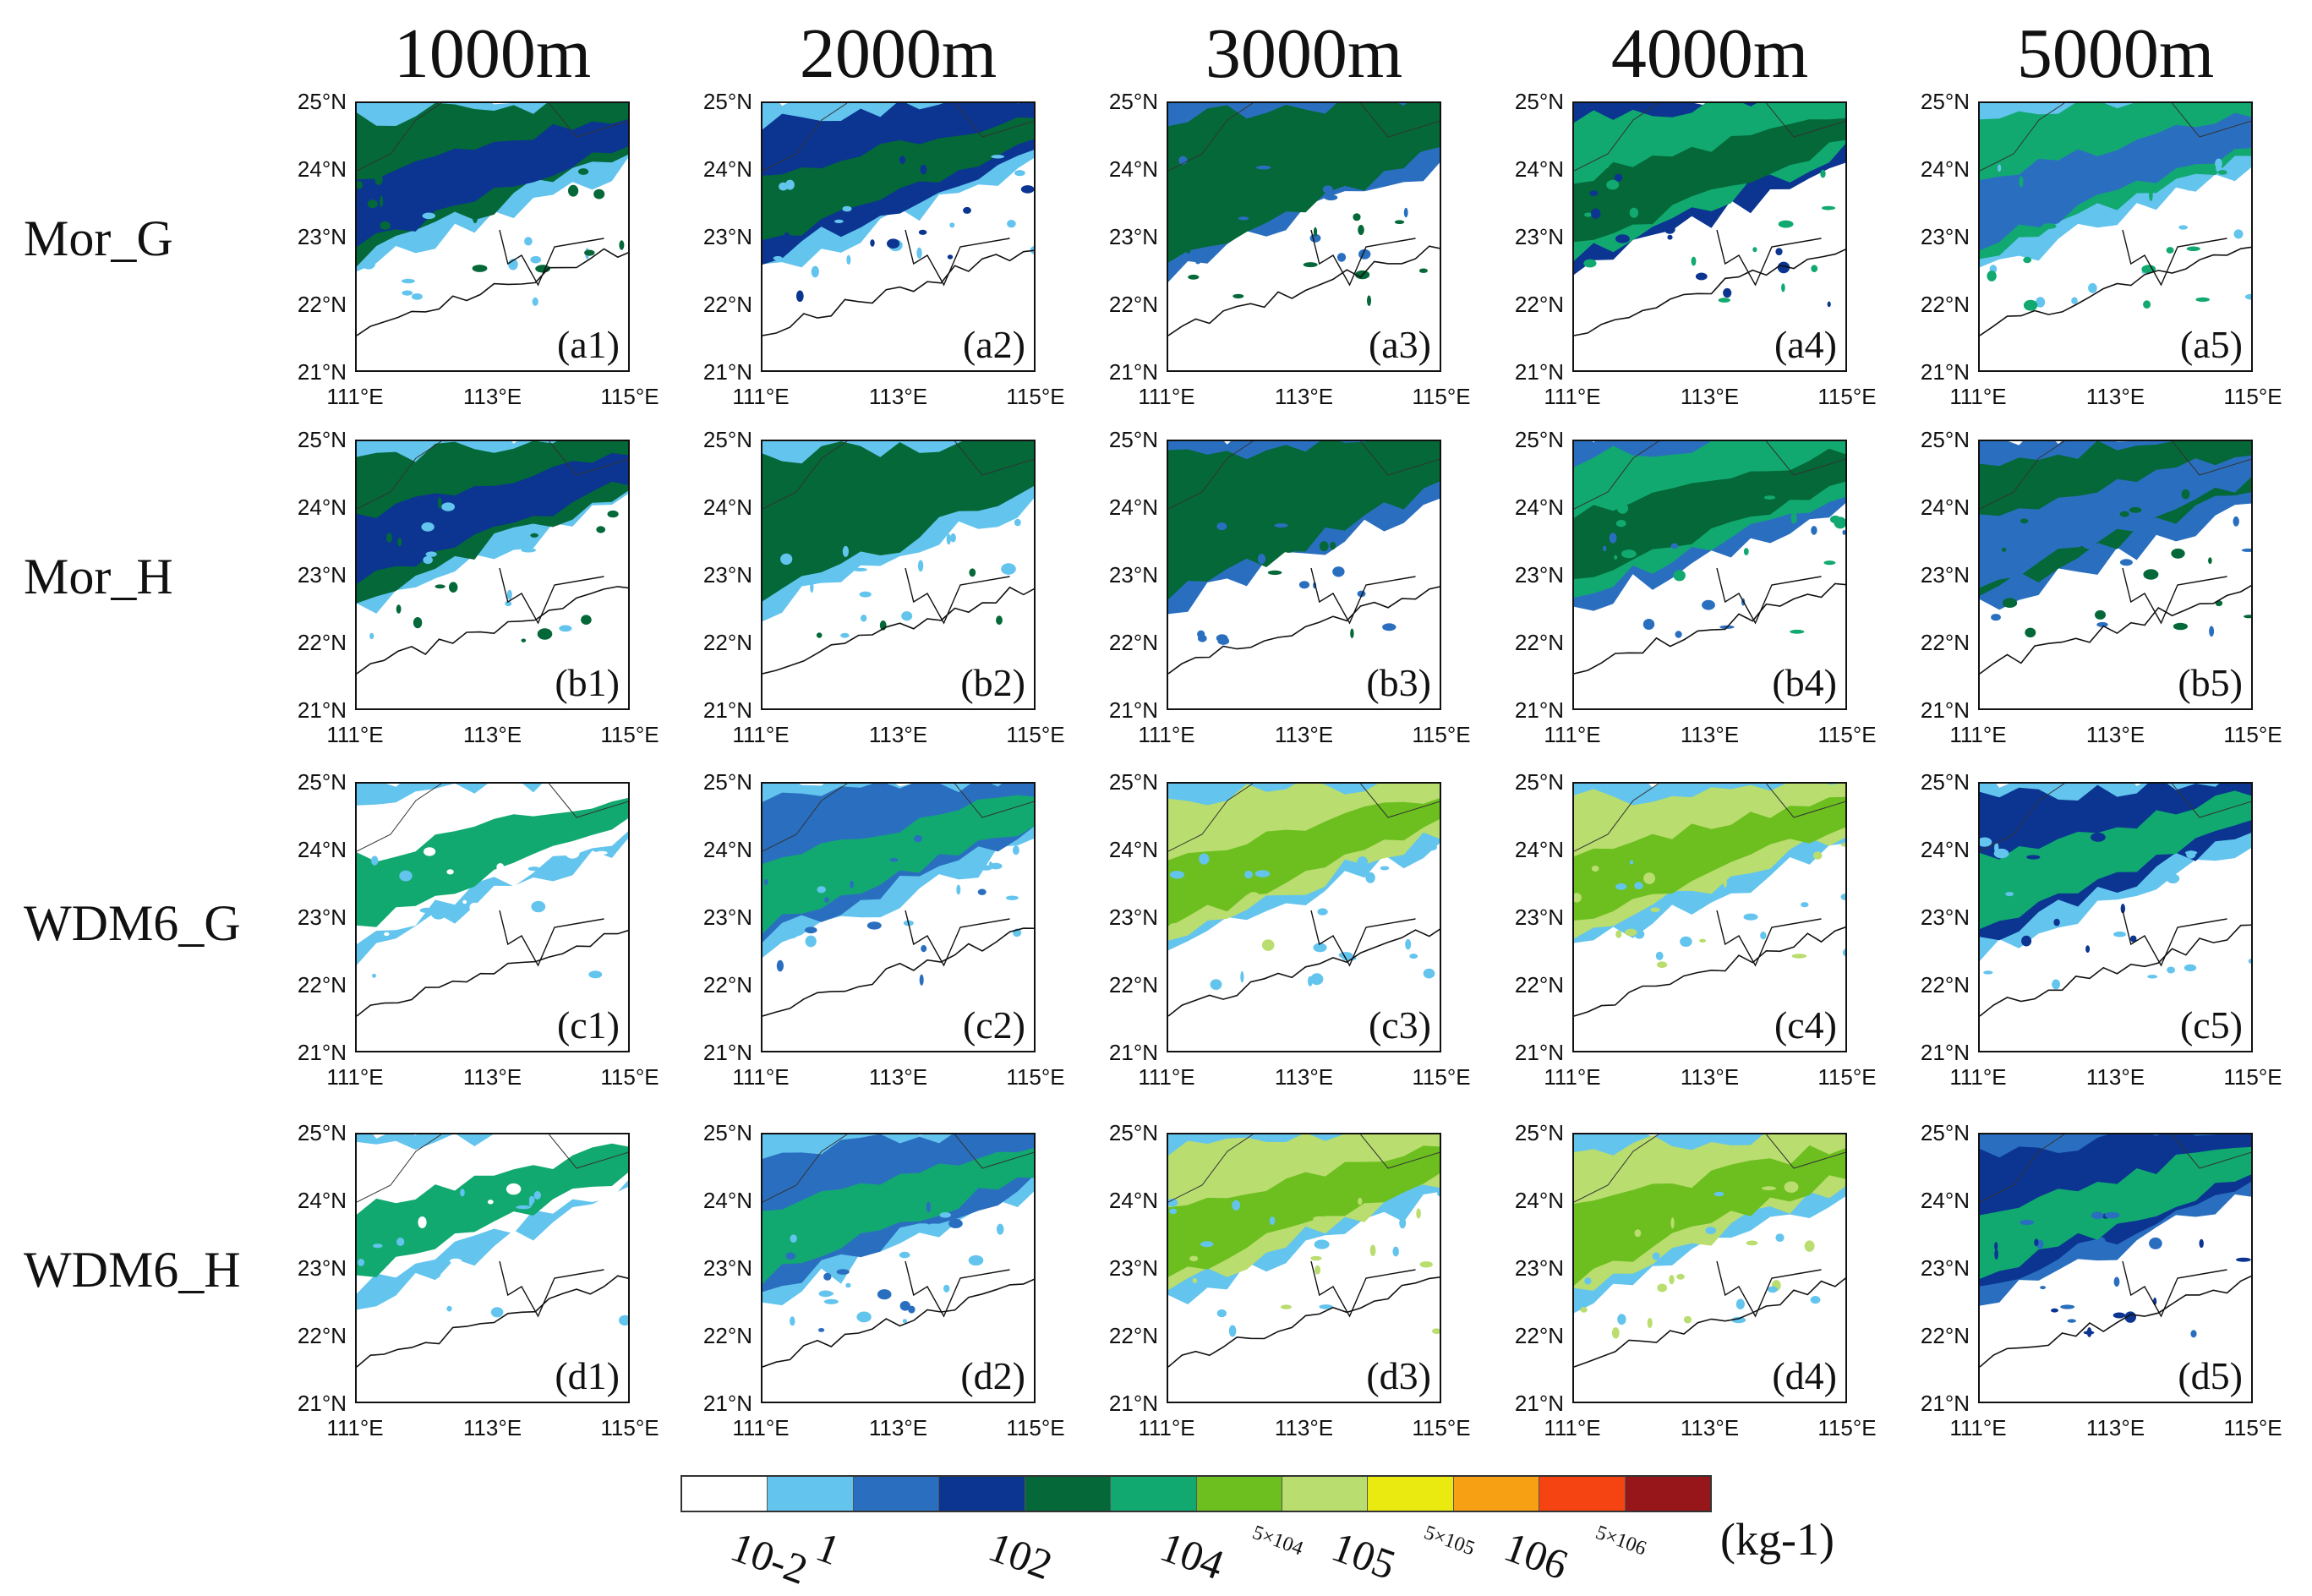 Image resolution: width=2312 pixels, height=1596 pixels. Describe the element at coordinates (2115, 1268) in the screenshot. I see `map-panel-d5: (d5)` at that location.